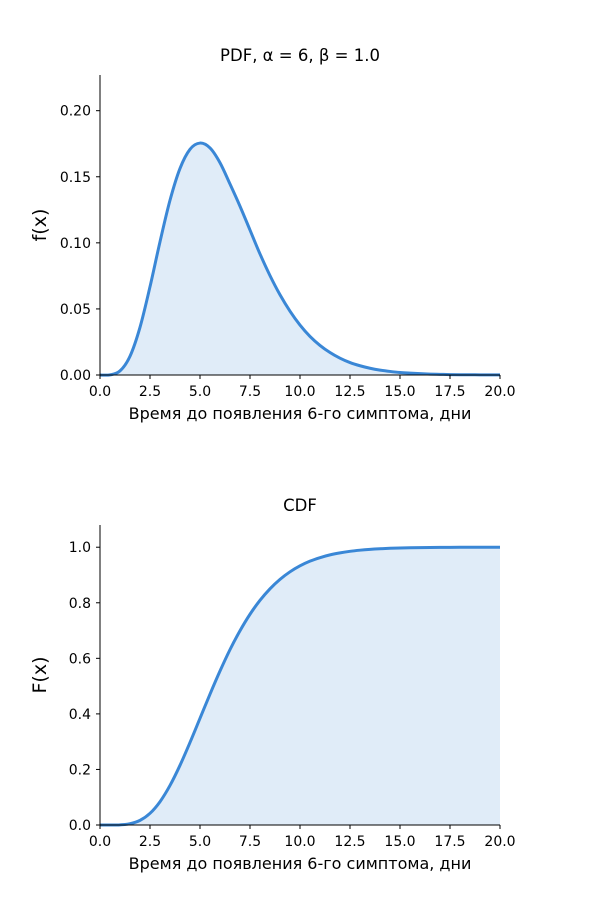 The image size is (600, 900). Describe the element at coordinates (349, 842) in the screenshot. I see `cdf-x-tick-label: 12.5` at that location.